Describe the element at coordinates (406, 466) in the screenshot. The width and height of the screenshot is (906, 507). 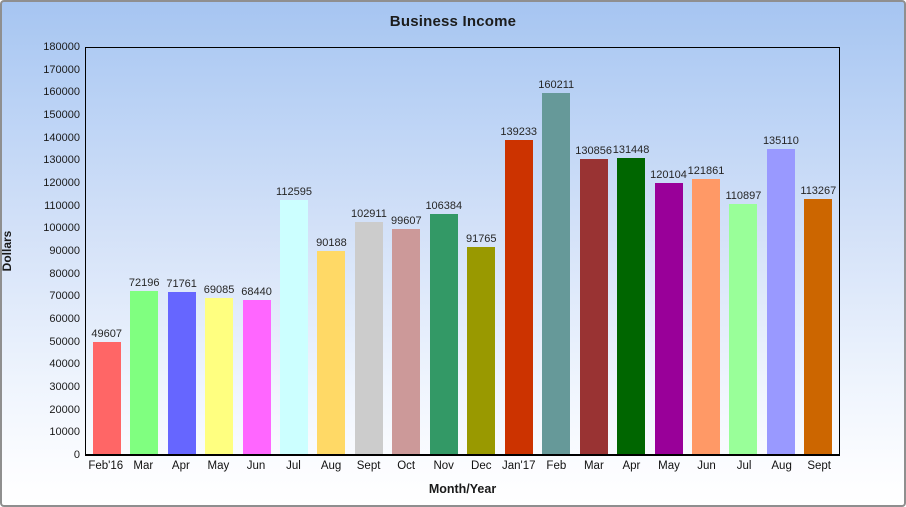
I see `x-tick-label: Oct` at that location.